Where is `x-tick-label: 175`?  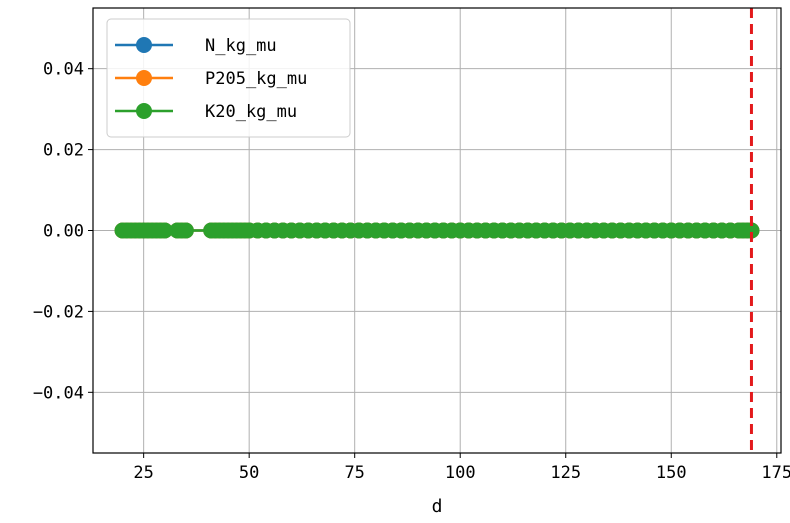 x-tick-label: 175 is located at coordinates (775, 473).